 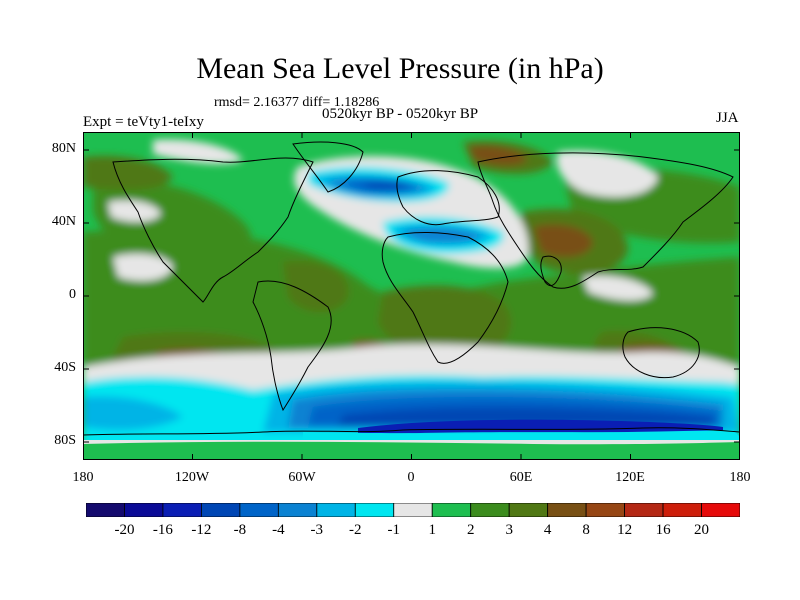 What do you see at coordinates (630, 477) in the screenshot?
I see `lon-label-120e: 120E` at bounding box center [630, 477].